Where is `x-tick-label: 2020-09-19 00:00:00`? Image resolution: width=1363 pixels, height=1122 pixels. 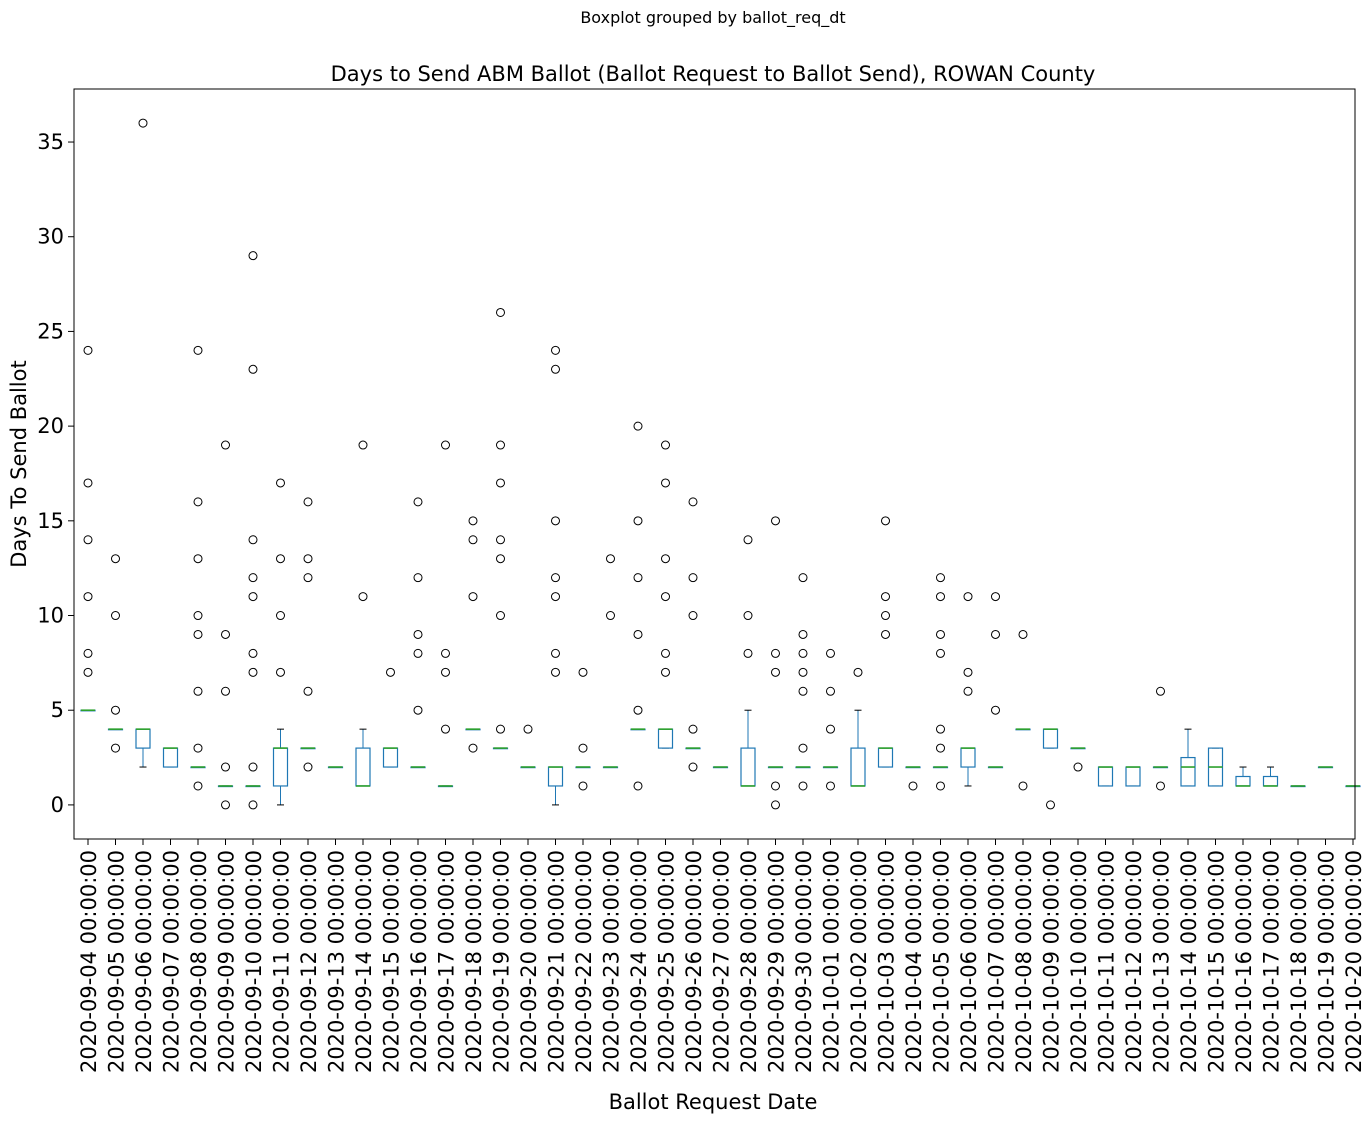 x-tick-label: 2020-09-19 00:00:00 is located at coordinates (502, 961).